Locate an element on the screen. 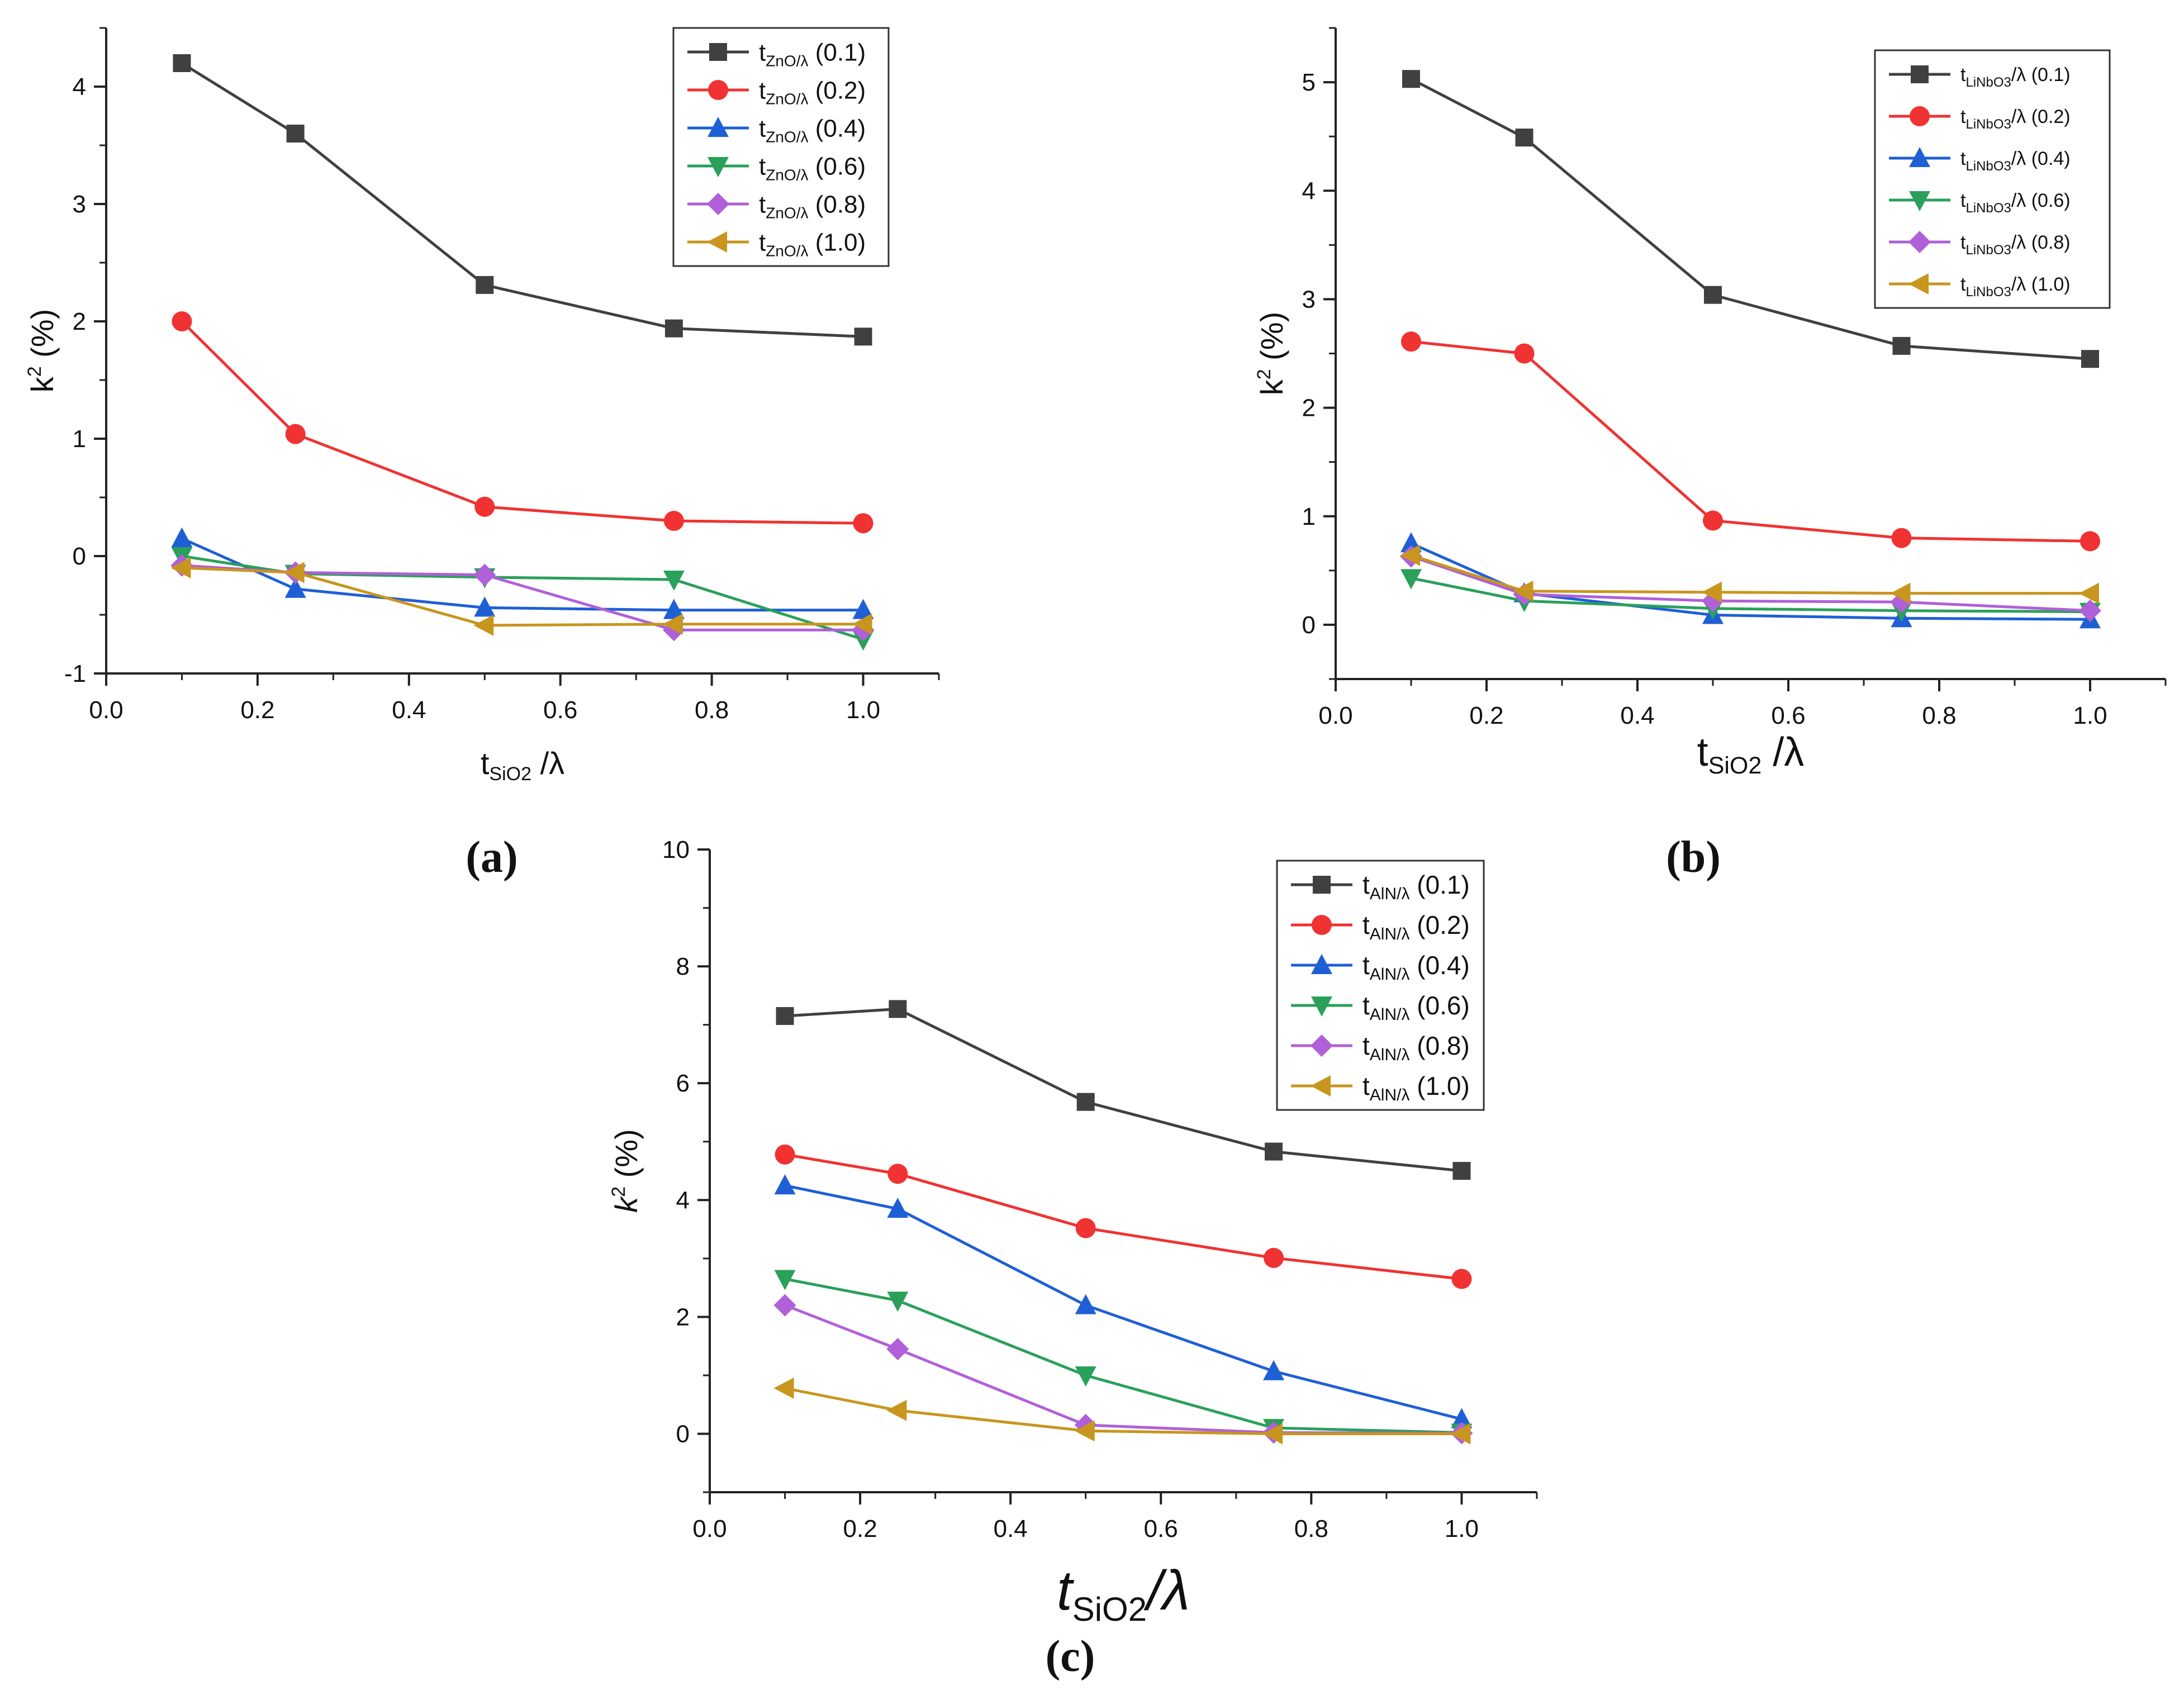 The image size is (2184, 1699). legend-item-2: tAlN/λ (0.2) is located at coordinates (1380, 927).